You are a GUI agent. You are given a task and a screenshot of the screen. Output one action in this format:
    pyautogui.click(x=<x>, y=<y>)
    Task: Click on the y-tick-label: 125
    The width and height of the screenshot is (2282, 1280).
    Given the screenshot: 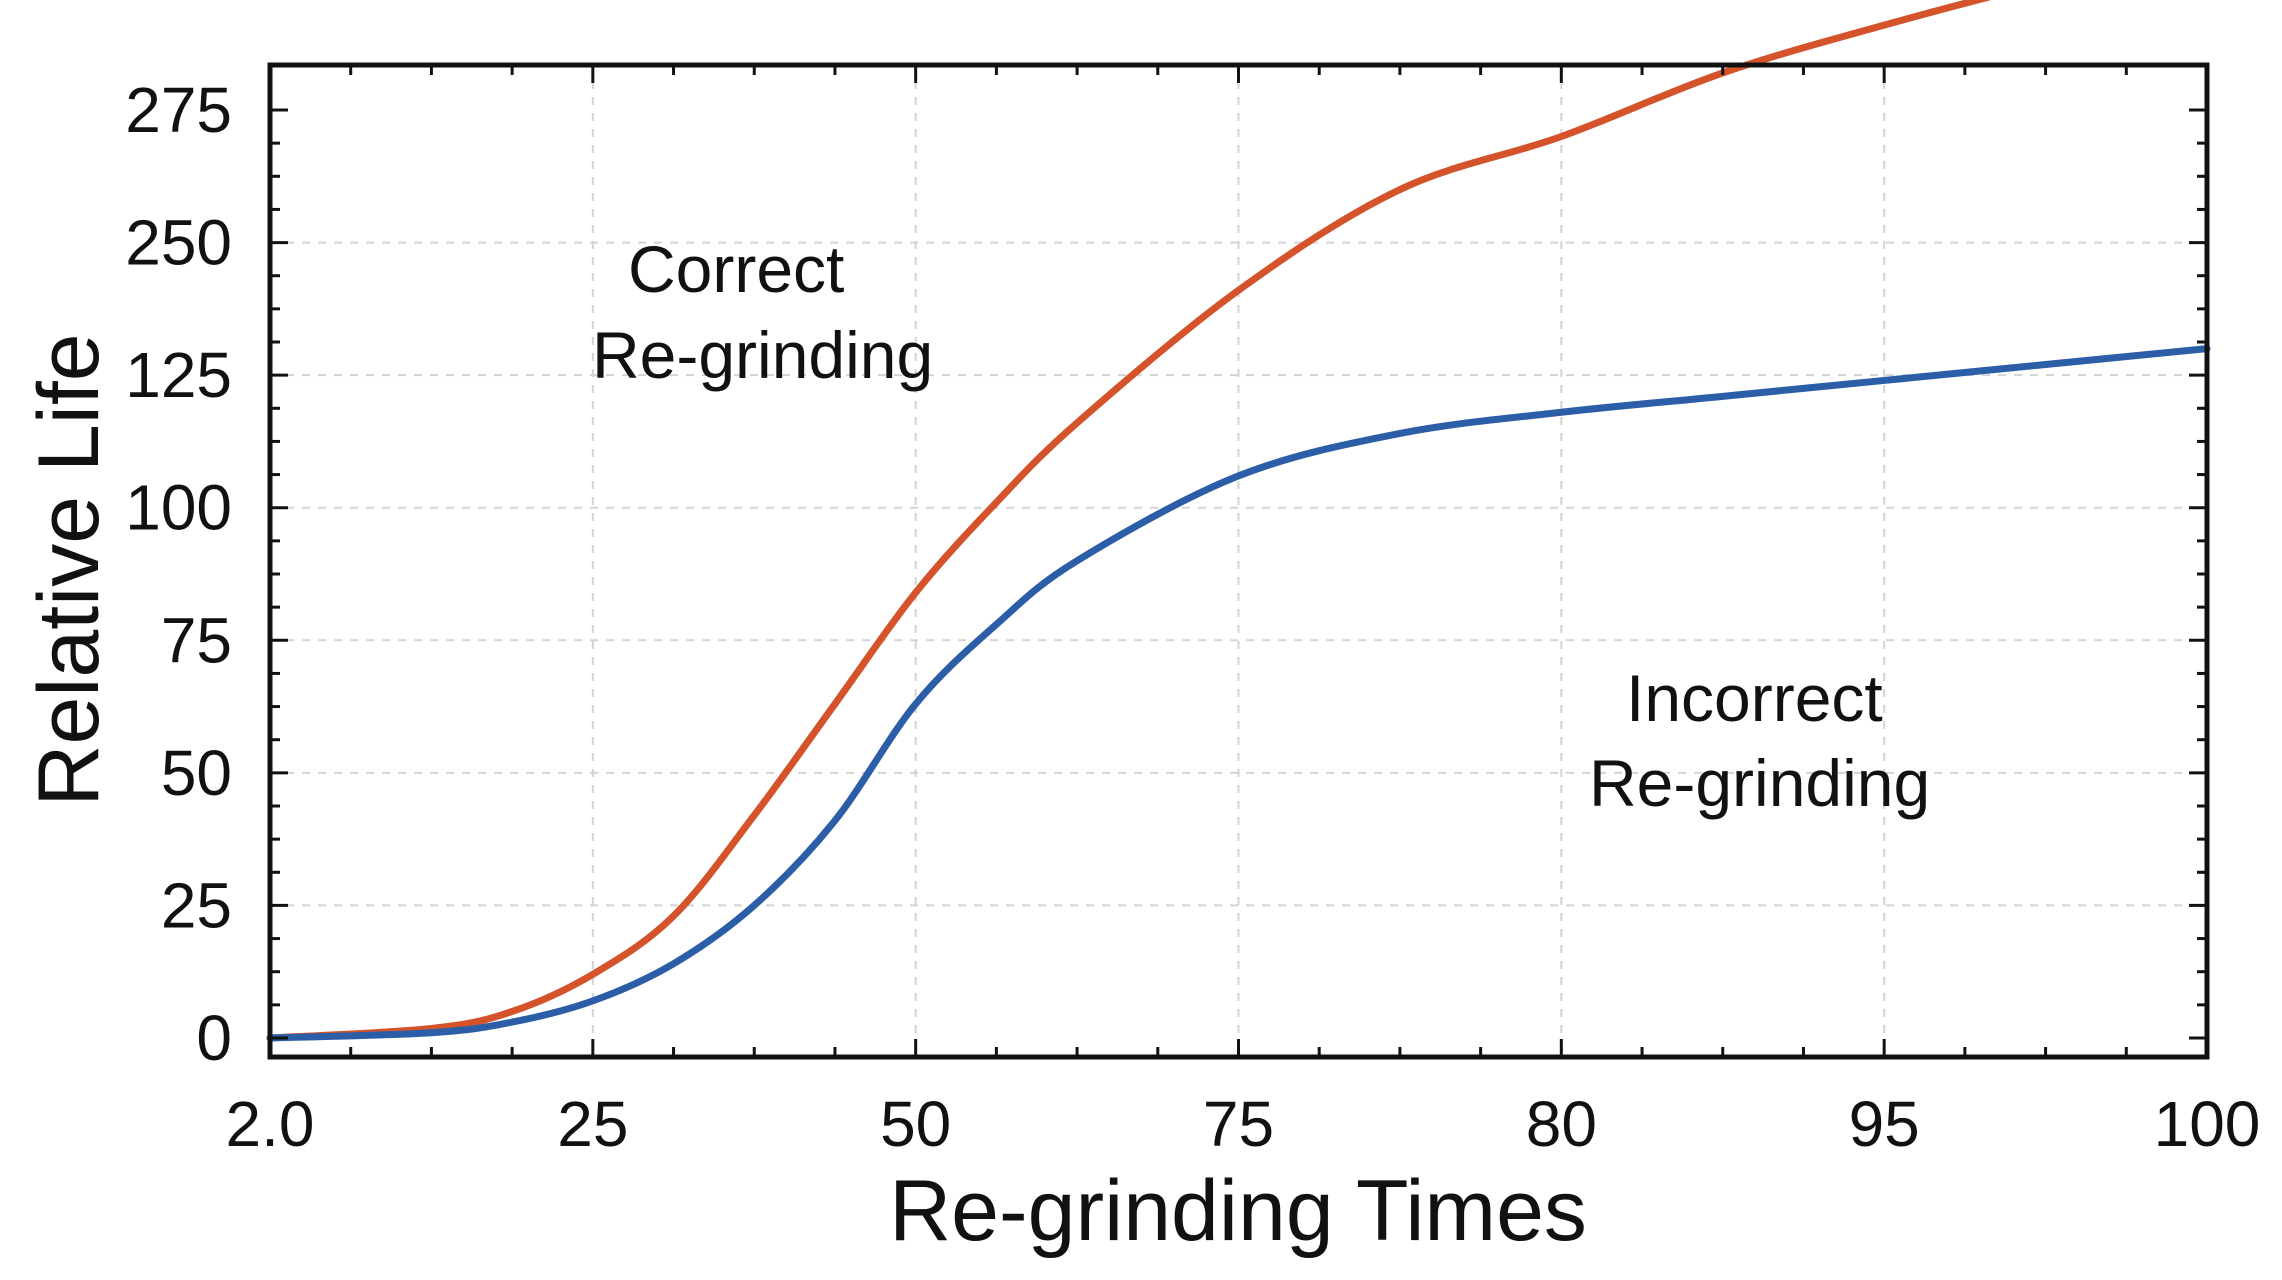 What is the action you would take?
    pyautogui.click(x=178, y=375)
    